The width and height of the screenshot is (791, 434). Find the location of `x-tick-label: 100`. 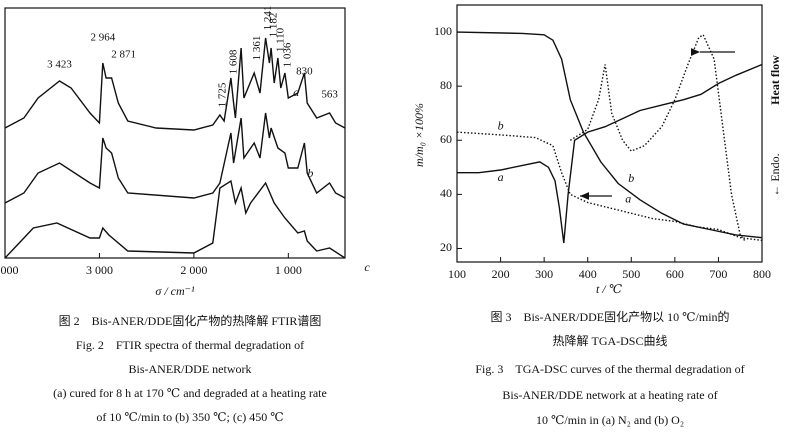

x-tick-label: 100 is located at coordinates (457, 274).